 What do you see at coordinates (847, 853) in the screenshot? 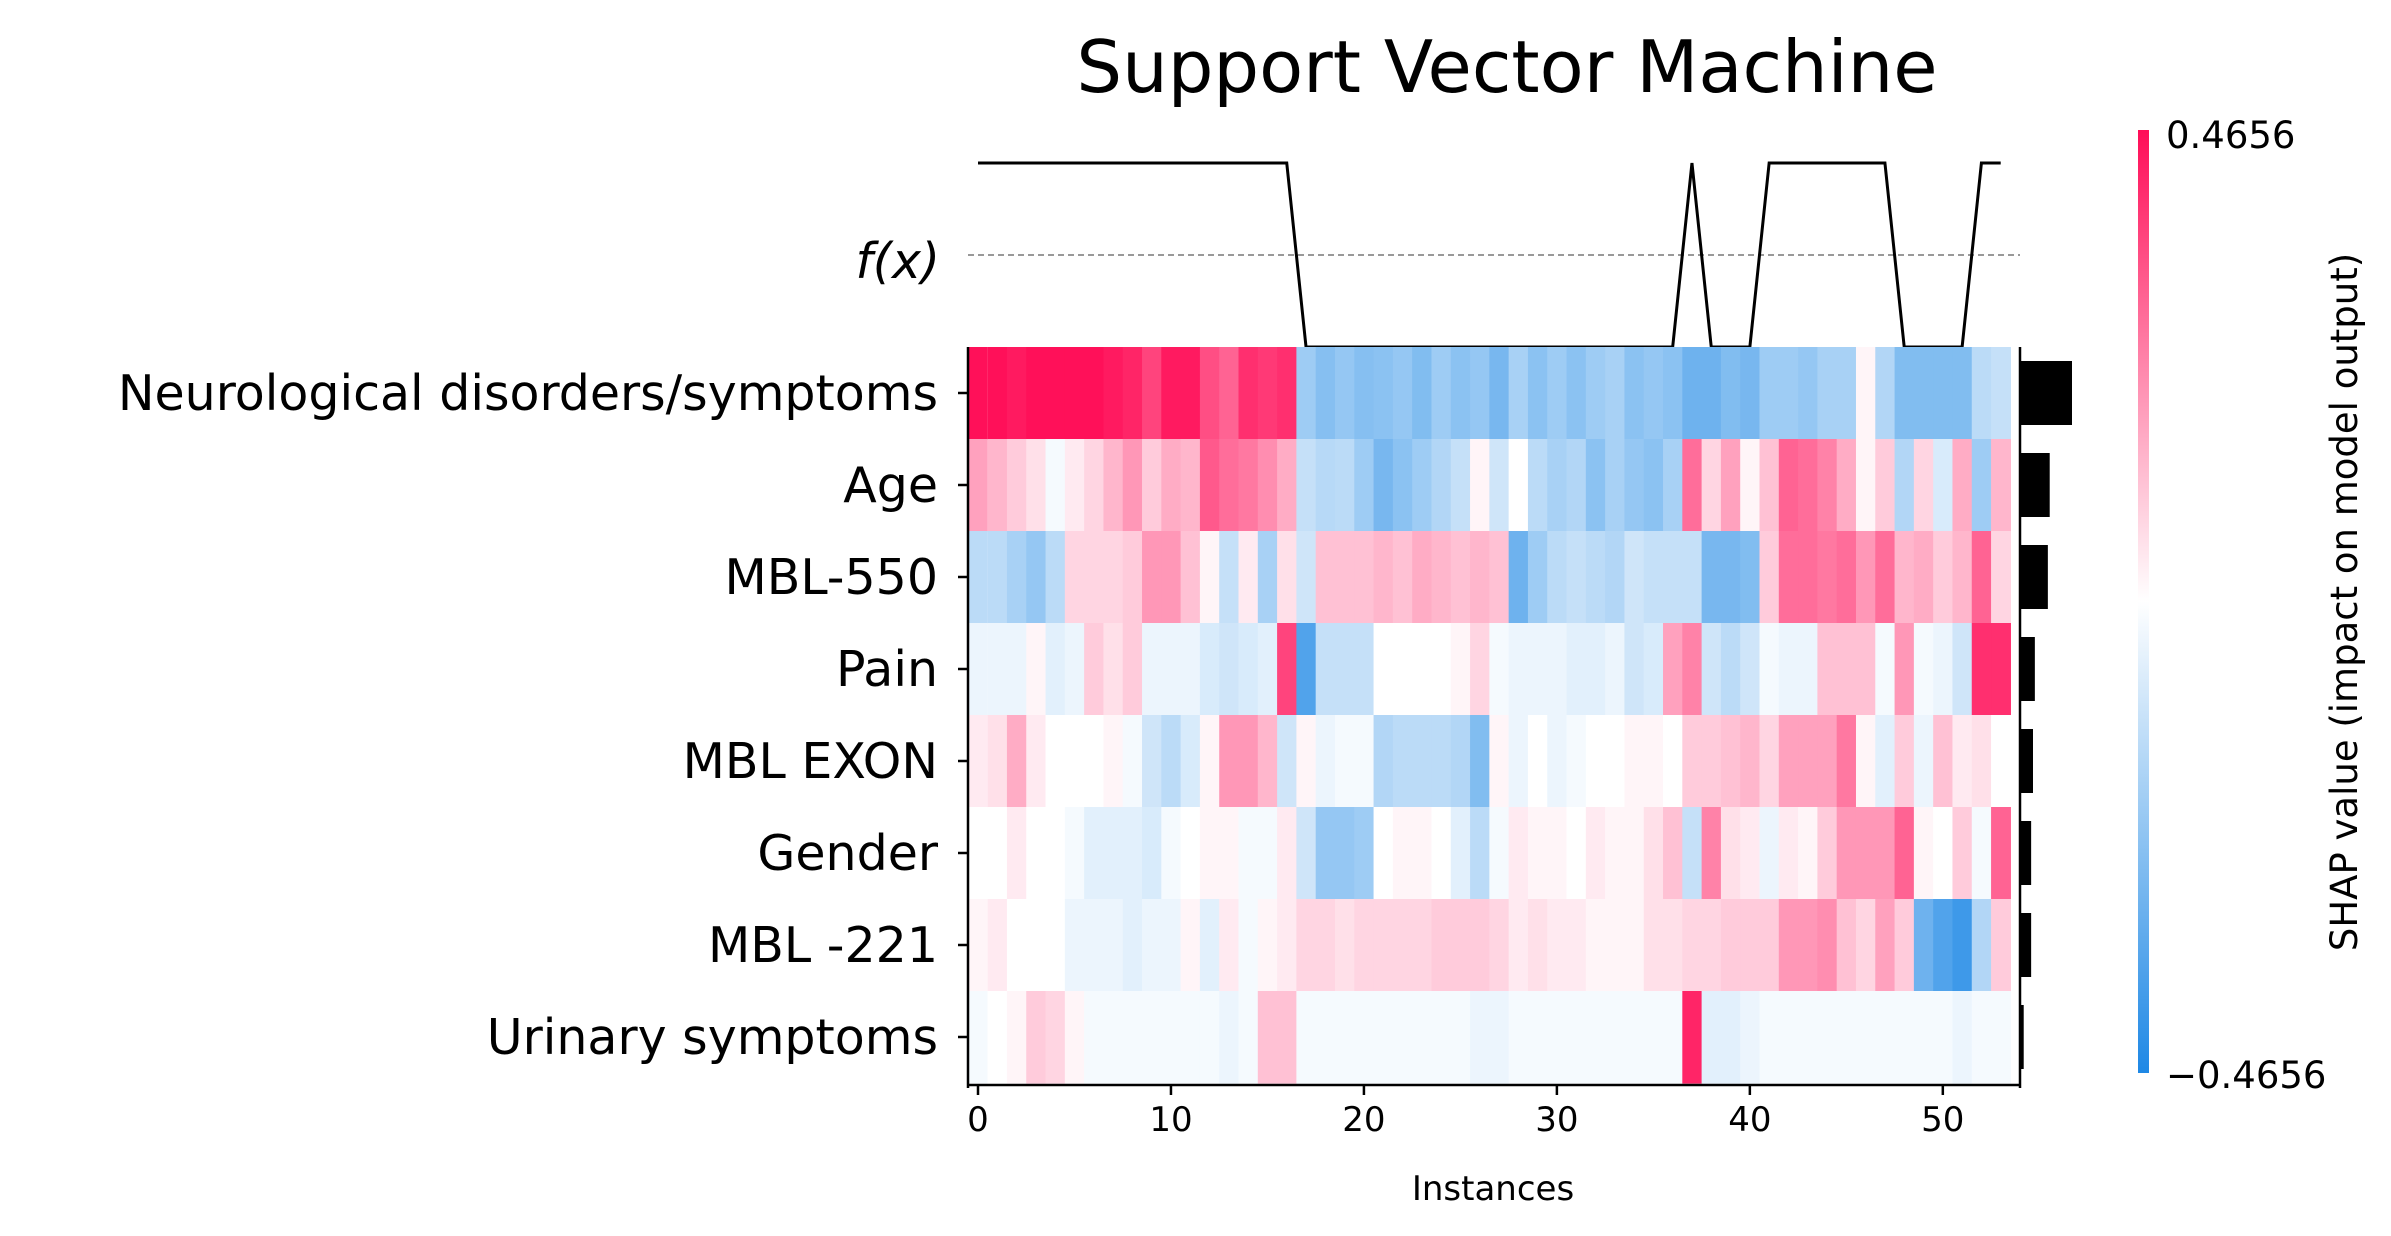
I see `feature-label: Gender` at bounding box center [847, 853].